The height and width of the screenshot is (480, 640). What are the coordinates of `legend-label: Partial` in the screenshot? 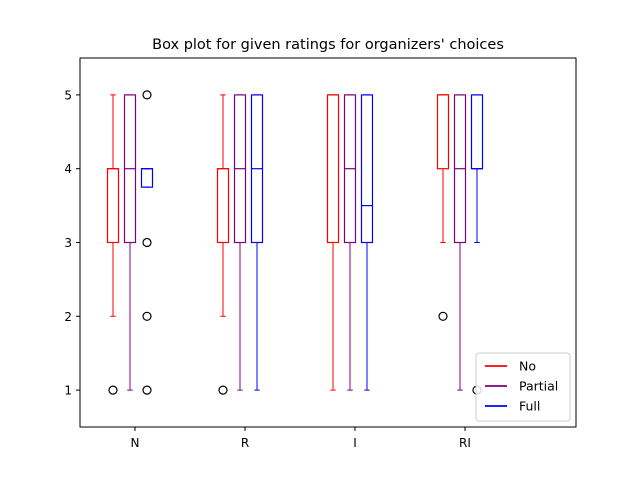 It's located at (538, 386).